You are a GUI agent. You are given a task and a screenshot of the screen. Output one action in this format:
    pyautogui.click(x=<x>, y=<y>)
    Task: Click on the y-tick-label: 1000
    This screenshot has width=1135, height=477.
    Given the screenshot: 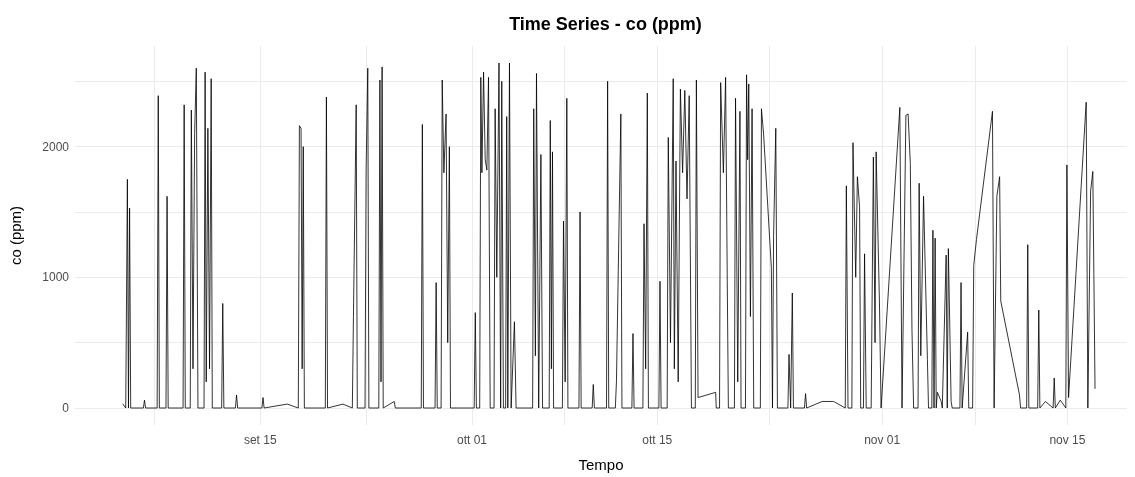 What is the action you would take?
    pyautogui.click(x=56, y=277)
    